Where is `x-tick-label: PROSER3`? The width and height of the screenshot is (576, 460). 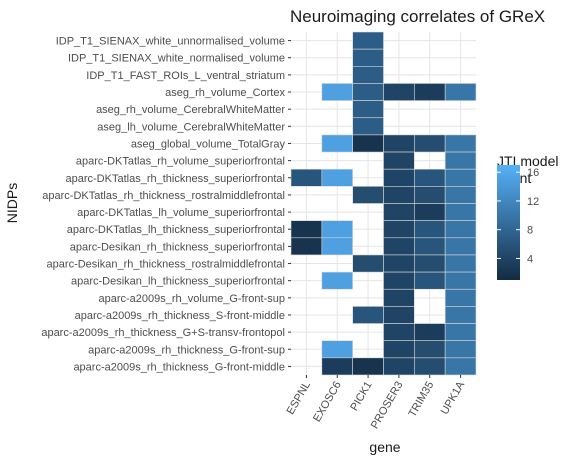
x-tick-label: PROSER3 is located at coordinates (387, 406).